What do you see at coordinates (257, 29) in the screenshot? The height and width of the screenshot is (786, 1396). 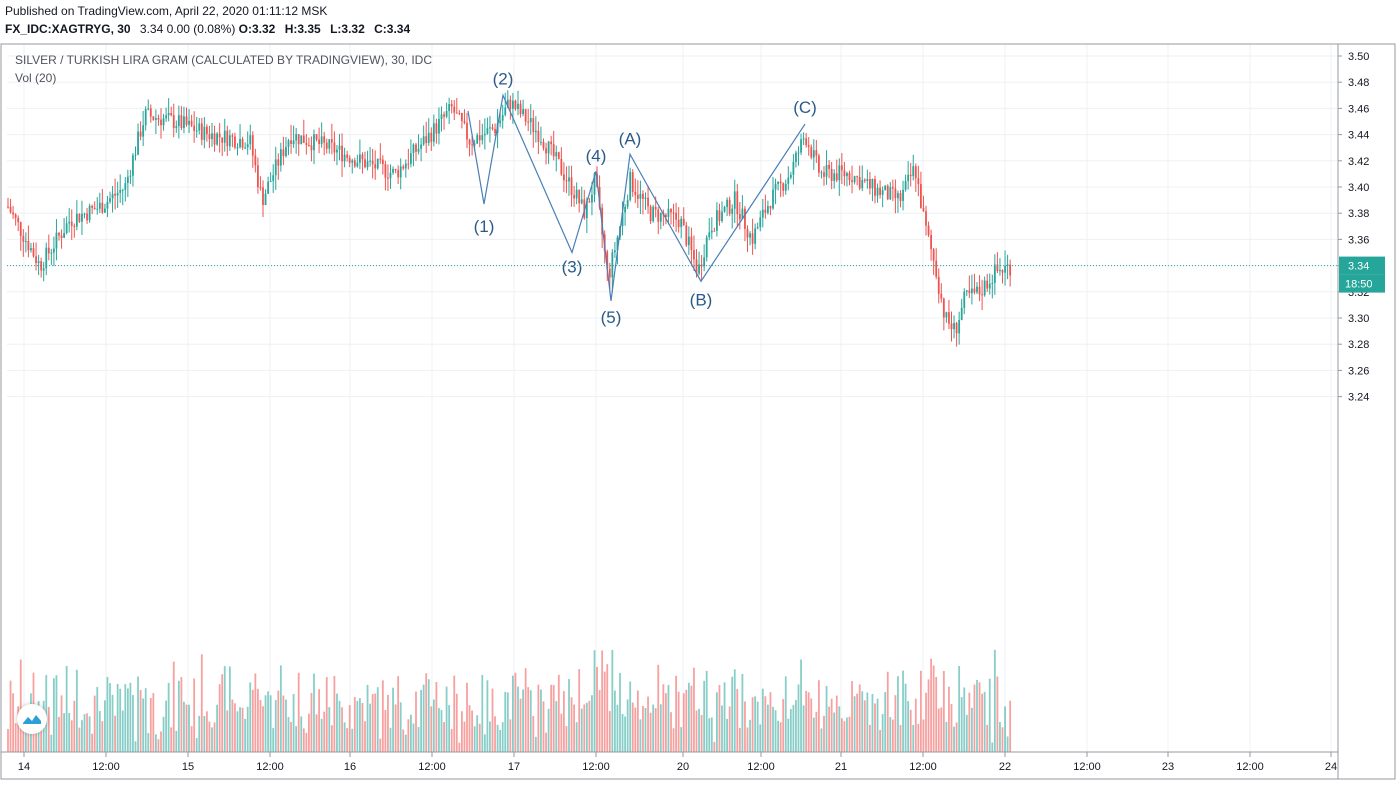 I see `open-value: O:3.32` at bounding box center [257, 29].